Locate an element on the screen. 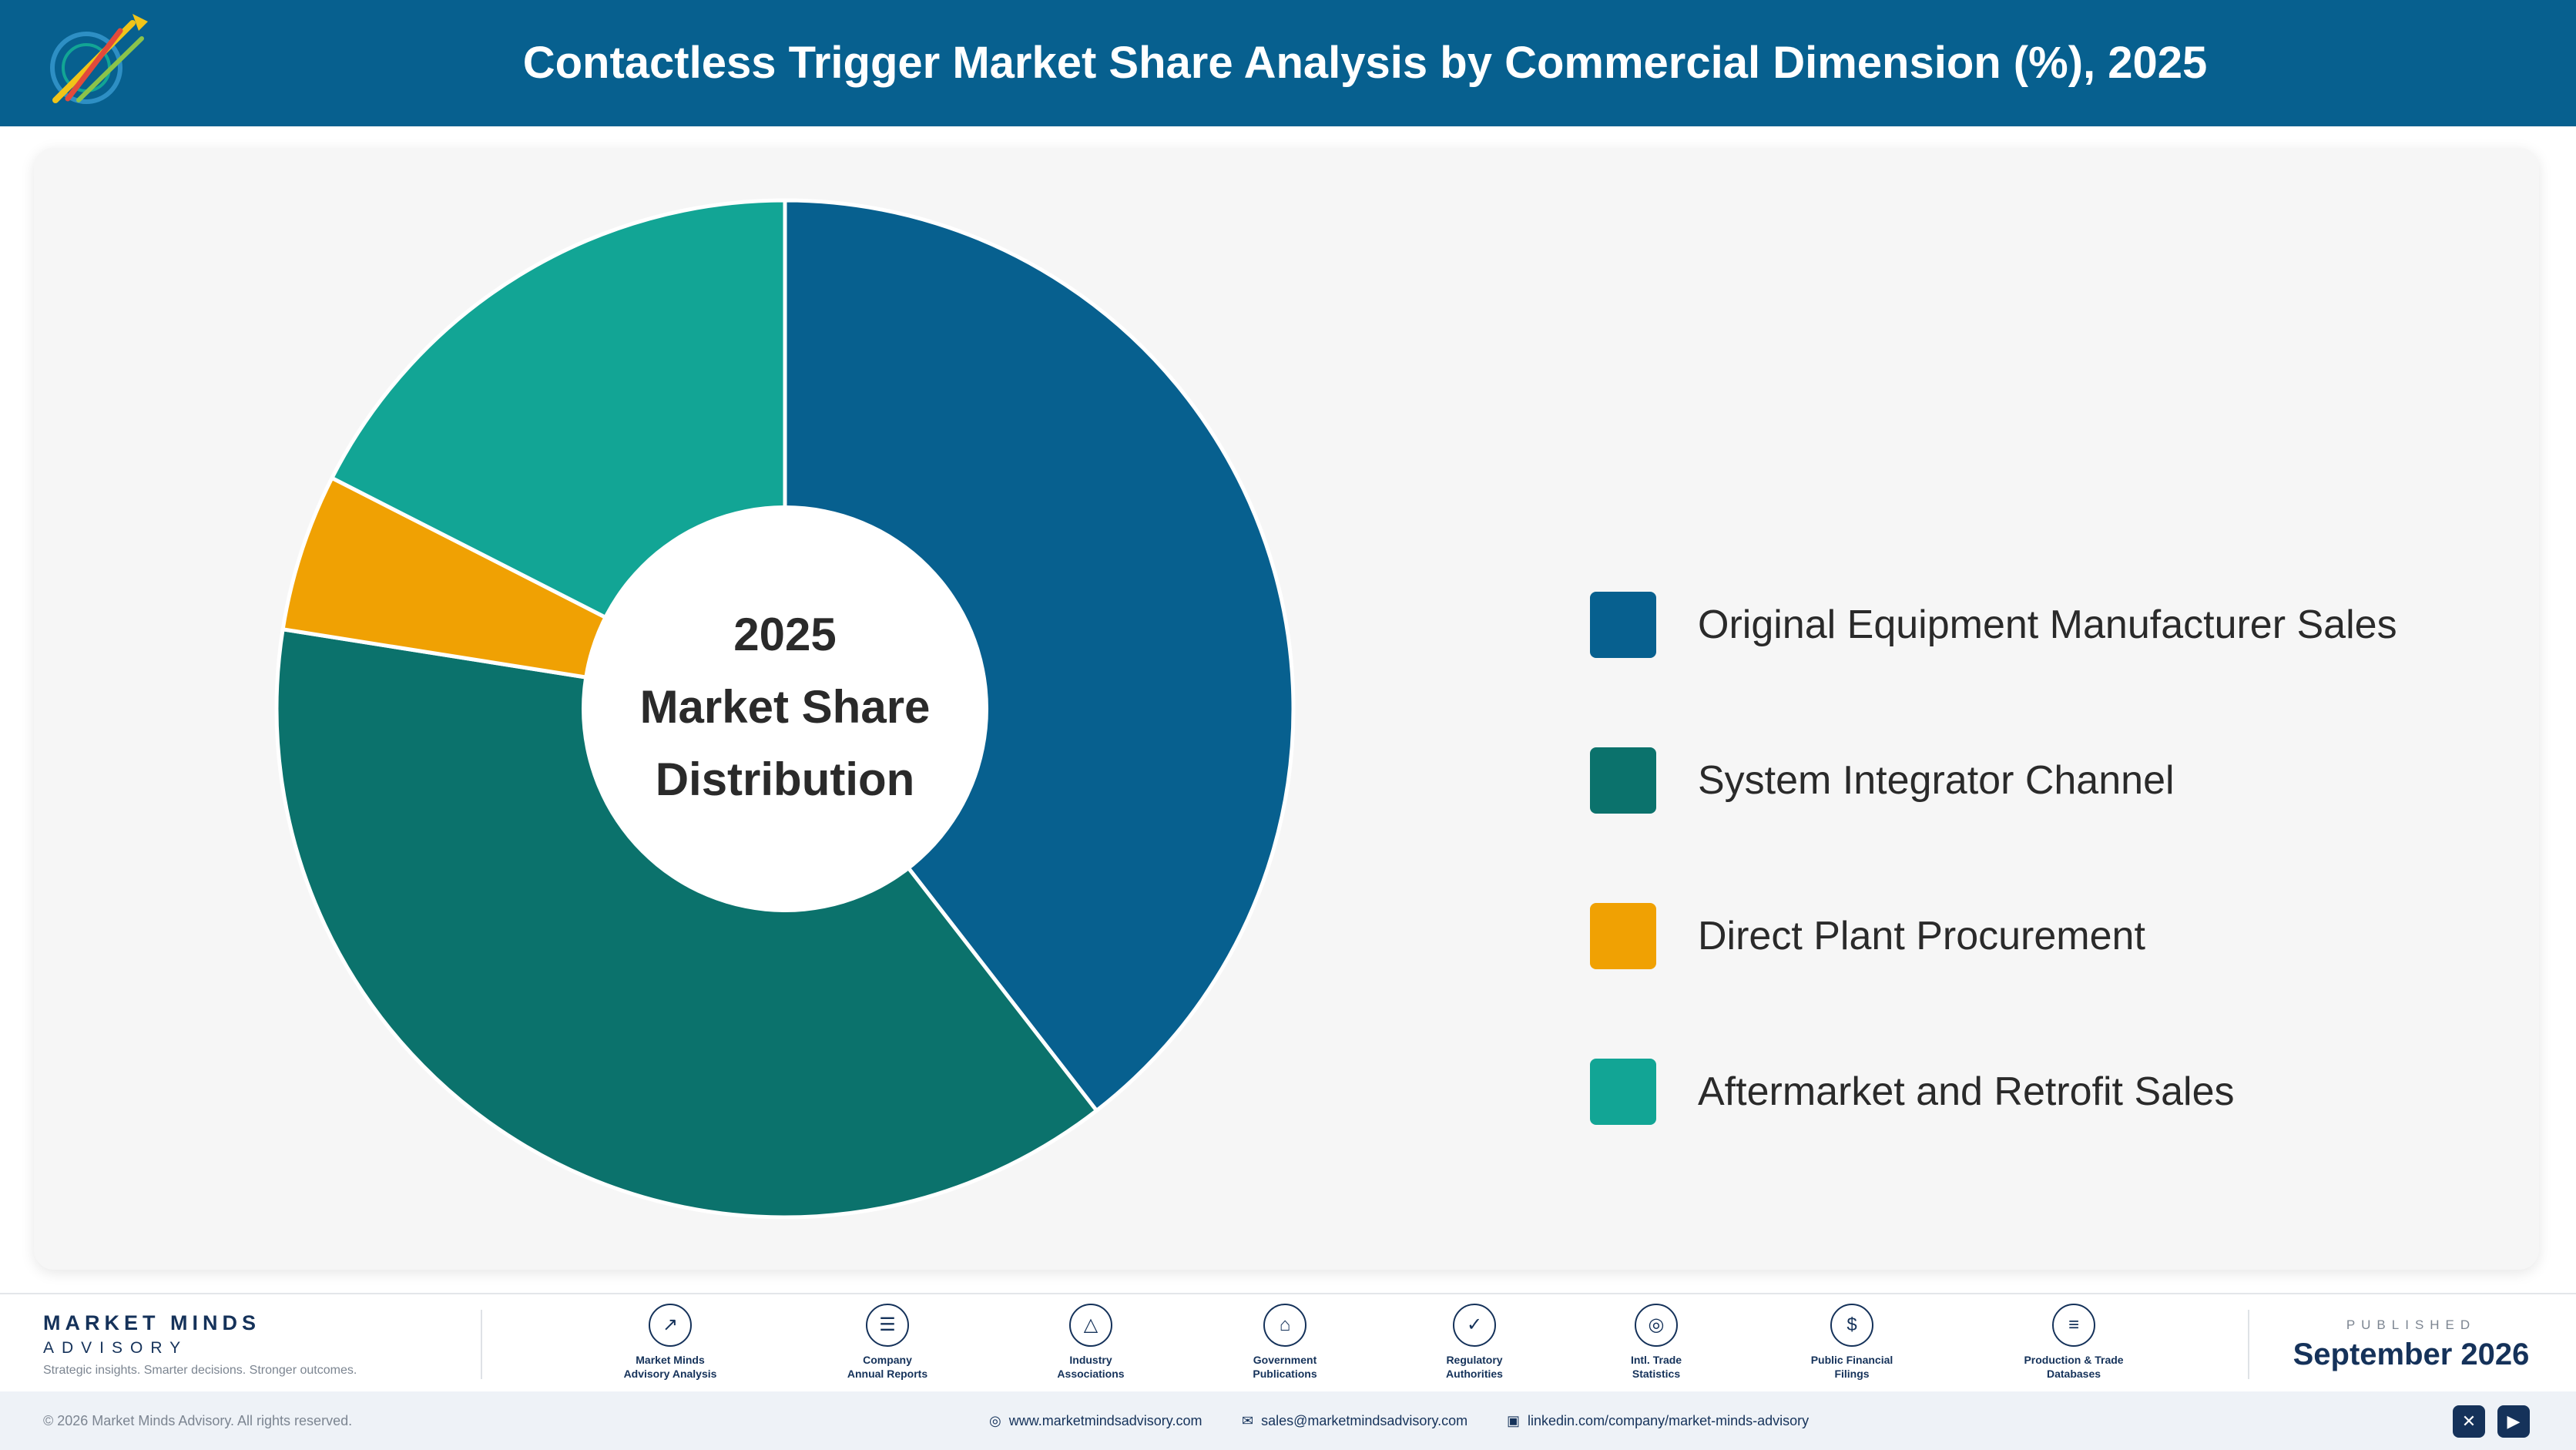 The width and height of the screenshot is (2576, 1450). mail-icon: ✉ is located at coordinates (1248, 1420).